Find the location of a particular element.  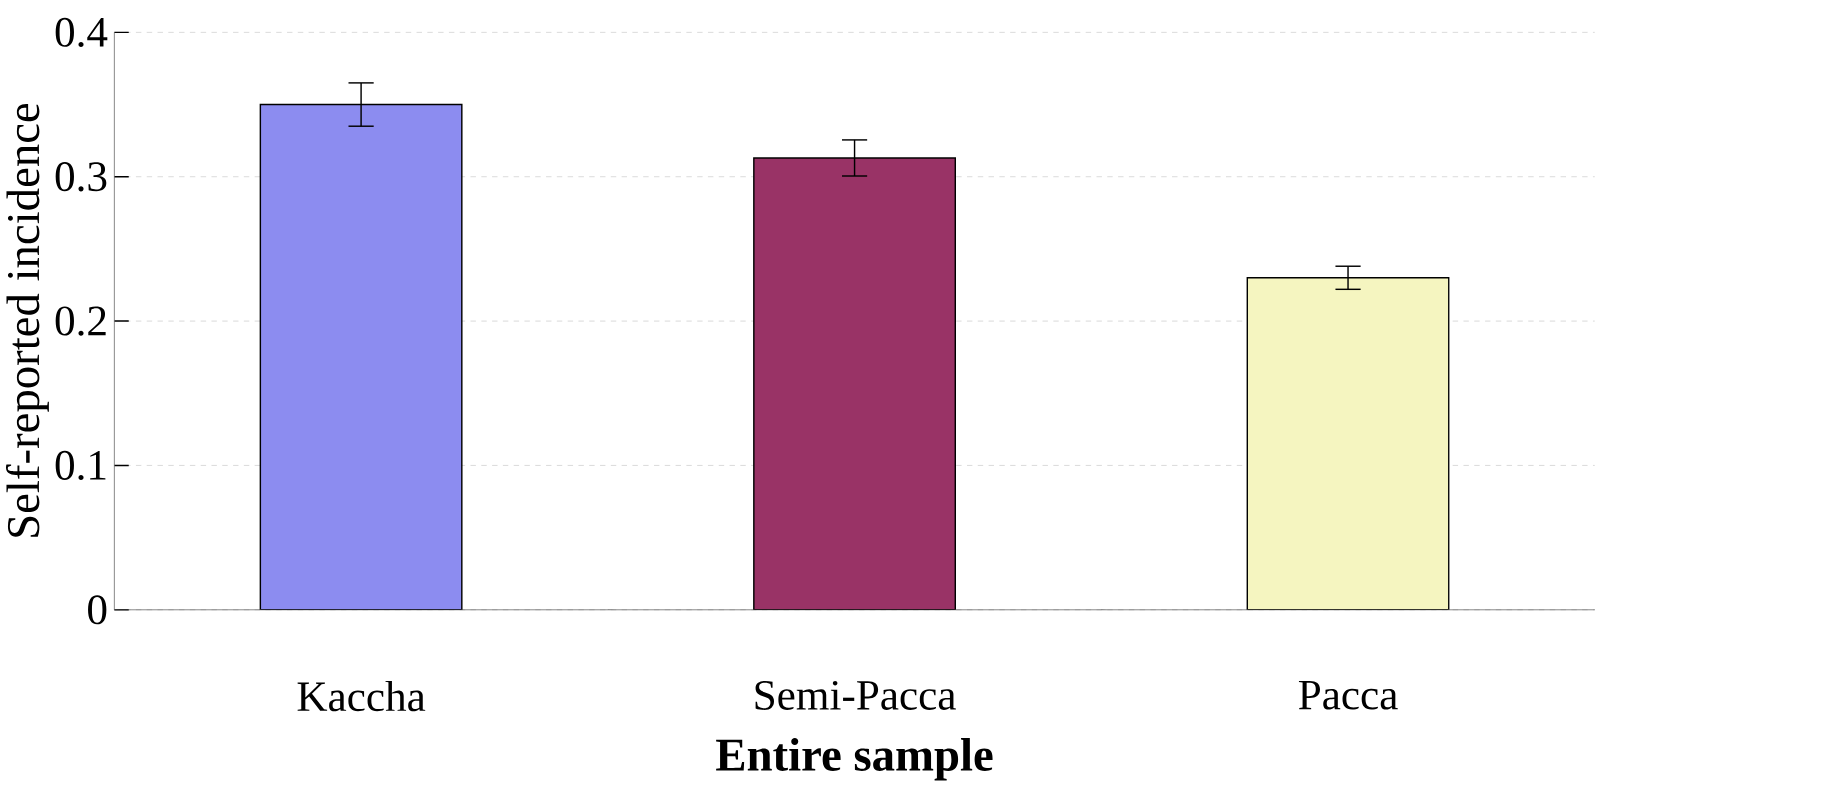

y-tick-label: 0.4 is located at coordinates (81, 32).